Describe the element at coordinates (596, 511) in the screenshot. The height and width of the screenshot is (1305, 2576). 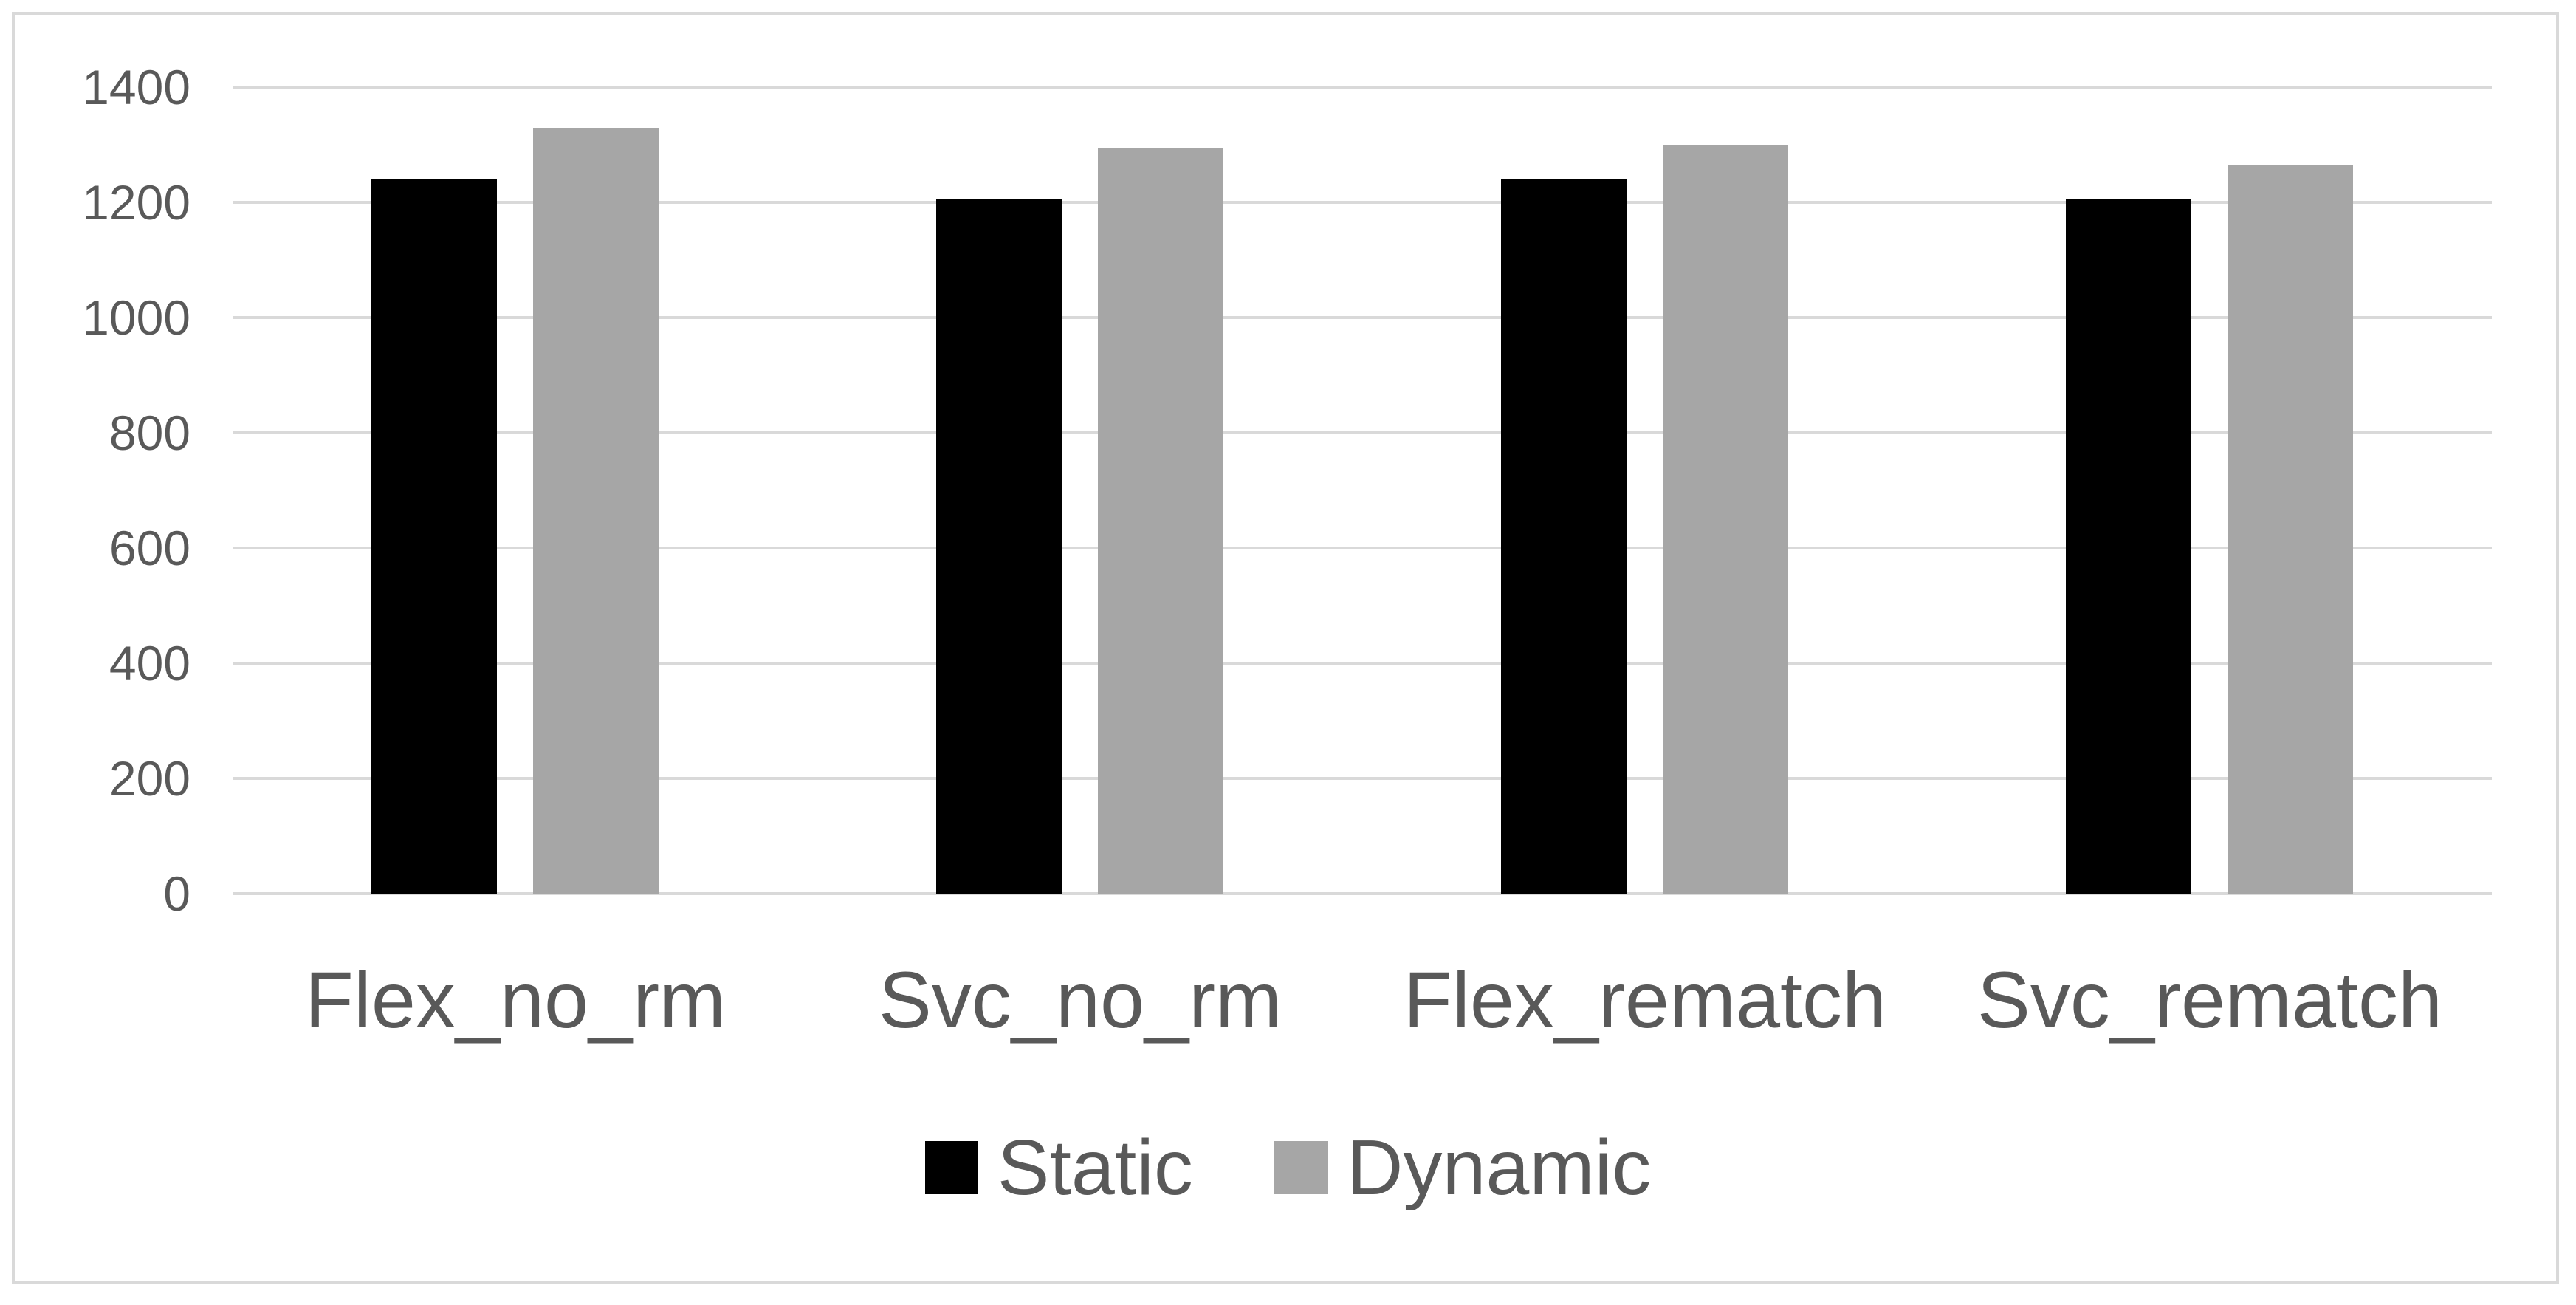
I see `bar-dynamic-flex_no_rm` at that location.